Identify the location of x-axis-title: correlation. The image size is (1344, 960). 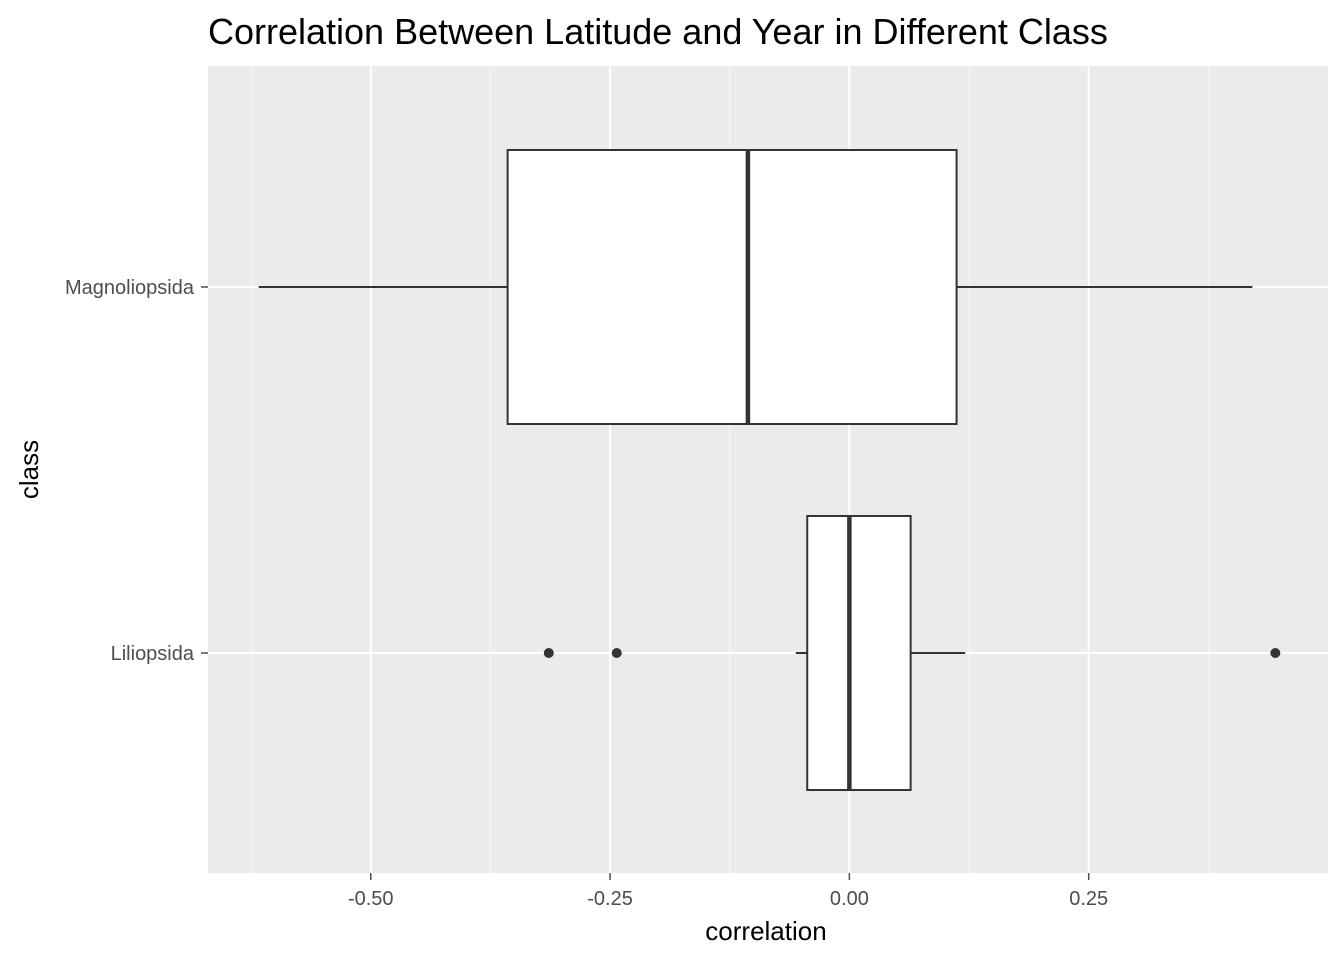
(765, 931).